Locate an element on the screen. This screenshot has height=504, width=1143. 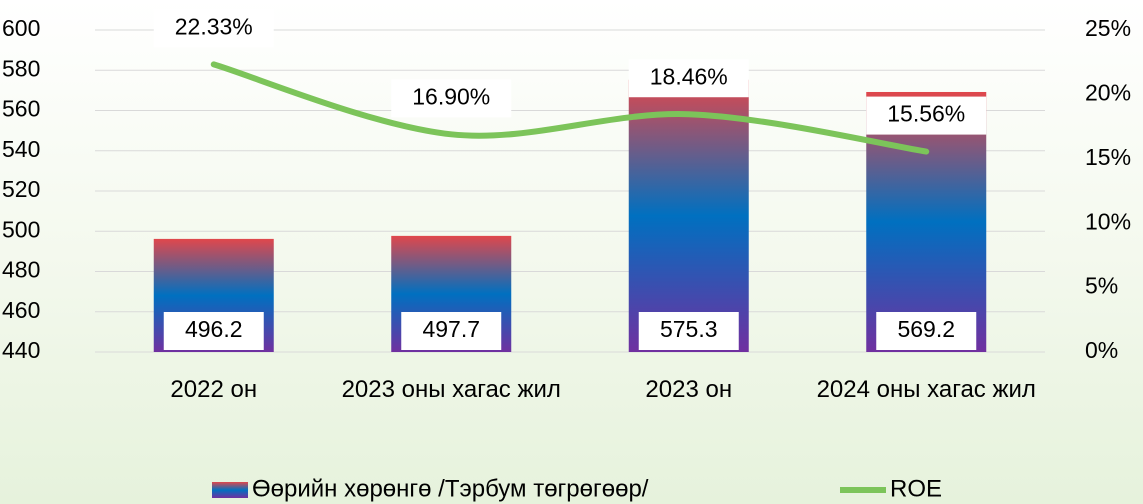
y-tick-label: 580 is located at coordinates (21, 68).